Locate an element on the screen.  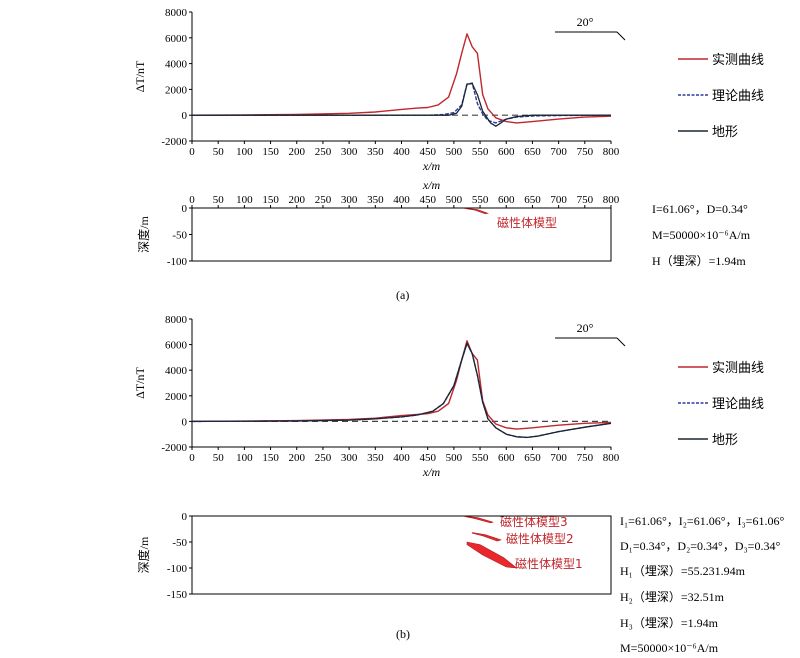
chart-a-x-tick-label: 800 is located at coordinates (611, 152).